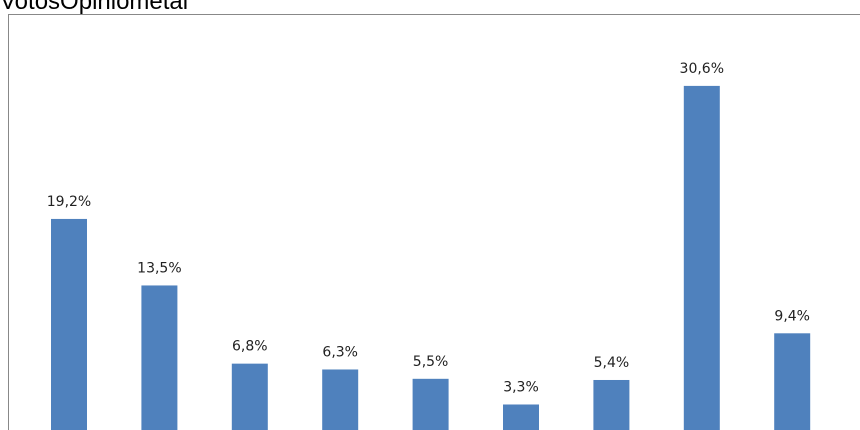  What do you see at coordinates (792, 316) in the screenshot?
I see `data-label: 9,4%` at bounding box center [792, 316].